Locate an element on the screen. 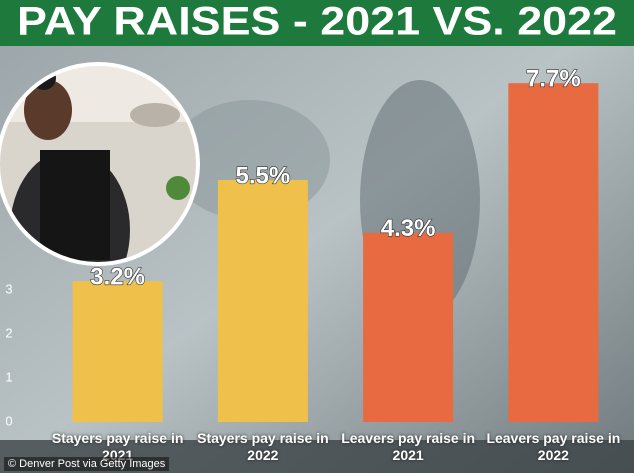  value-label: 5.5% is located at coordinates (263, 175).